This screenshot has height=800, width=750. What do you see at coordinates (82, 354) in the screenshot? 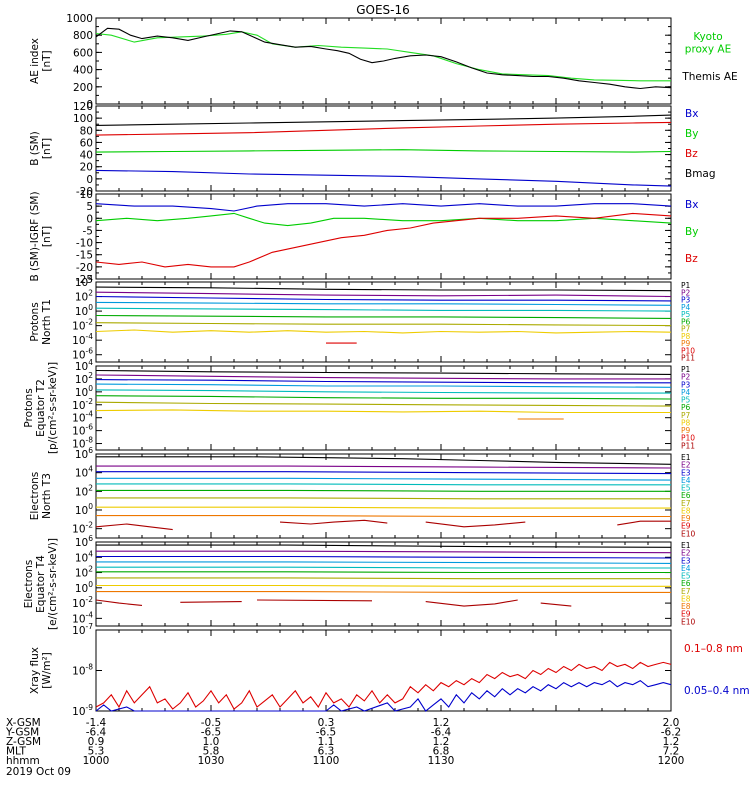
I see `y-tick-label: 10-6` at bounding box center [82, 354].